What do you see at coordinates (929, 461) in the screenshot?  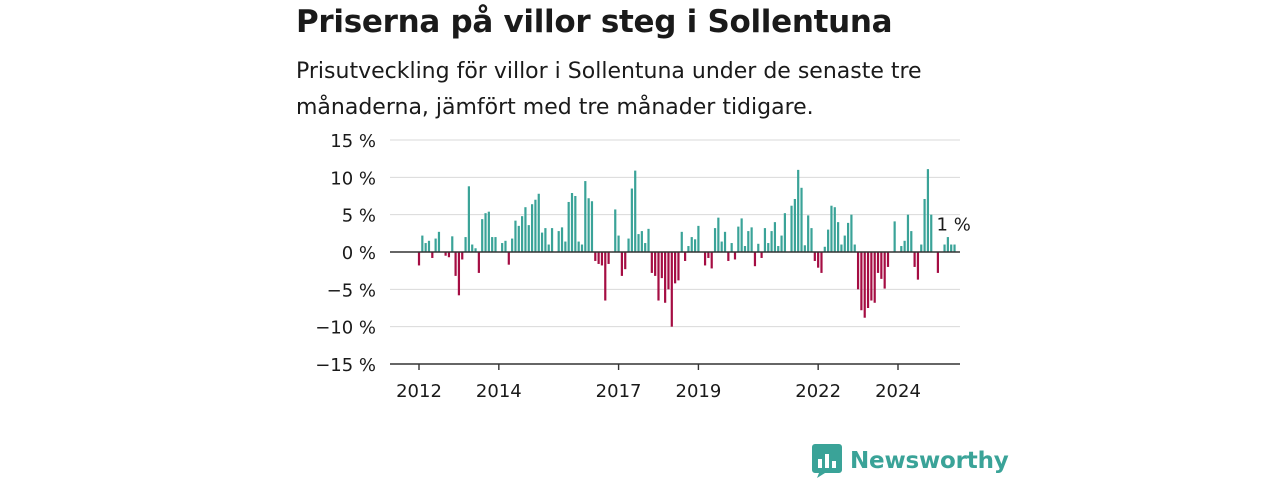 I see `newsworthy-logo-text: Newsworthy` at bounding box center [929, 461].